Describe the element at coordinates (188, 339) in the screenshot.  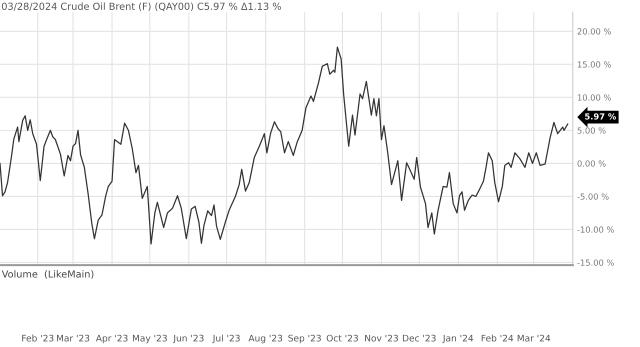
I see `x-tick-label: Jun '23` at that location.